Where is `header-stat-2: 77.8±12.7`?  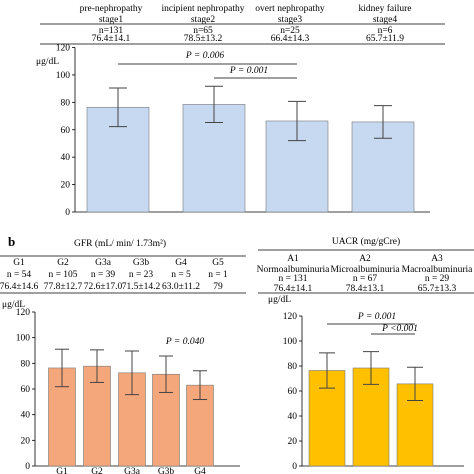 header-stat-2: 77.8±12.7 is located at coordinates (63, 287).